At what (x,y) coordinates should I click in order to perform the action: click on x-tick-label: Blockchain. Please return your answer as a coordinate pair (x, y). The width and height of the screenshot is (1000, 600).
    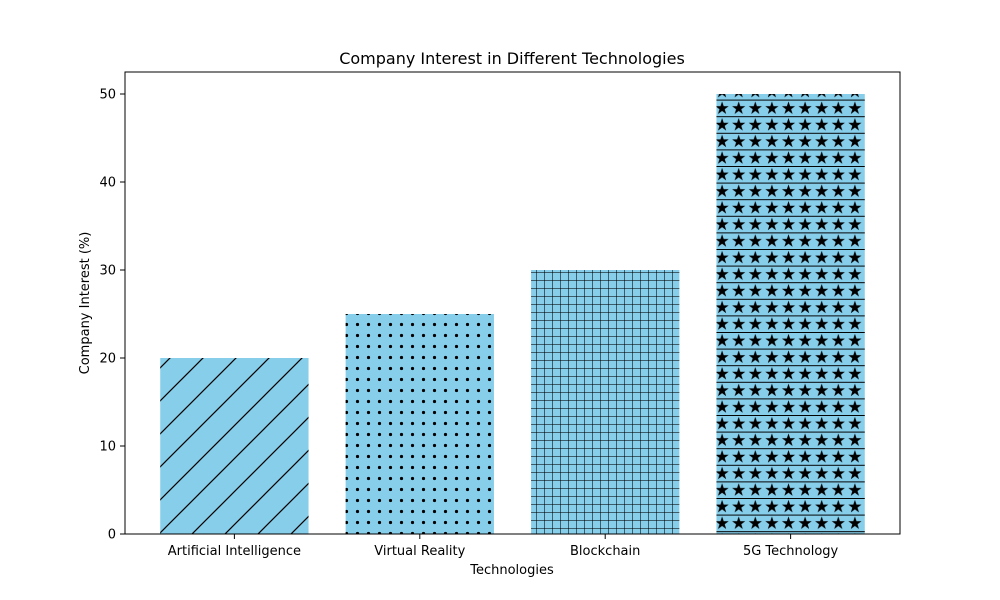
    Looking at the image, I should click on (605, 551).